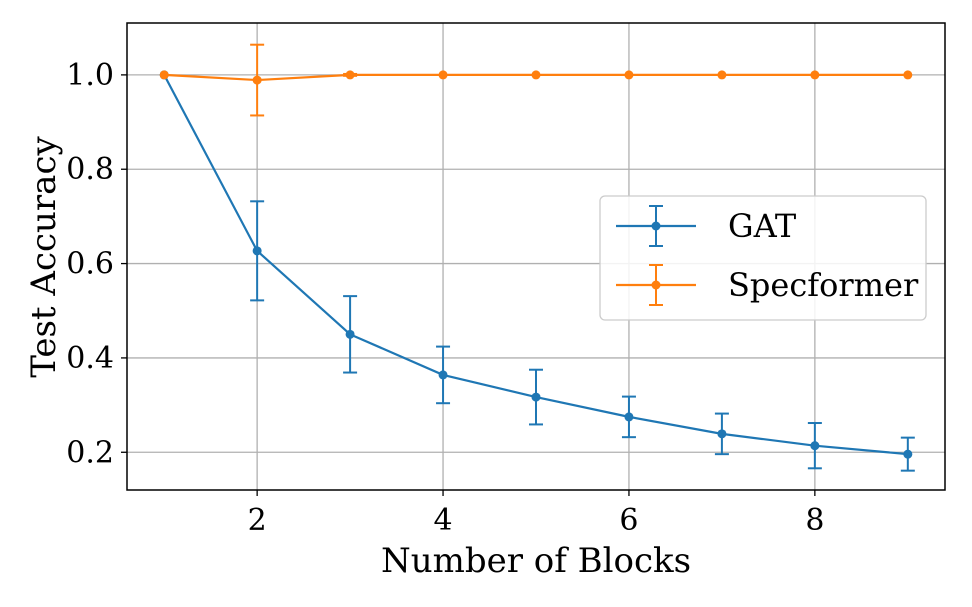  What do you see at coordinates (90, 264) in the screenshot?
I see `y-tick-label: 0.6` at bounding box center [90, 264].